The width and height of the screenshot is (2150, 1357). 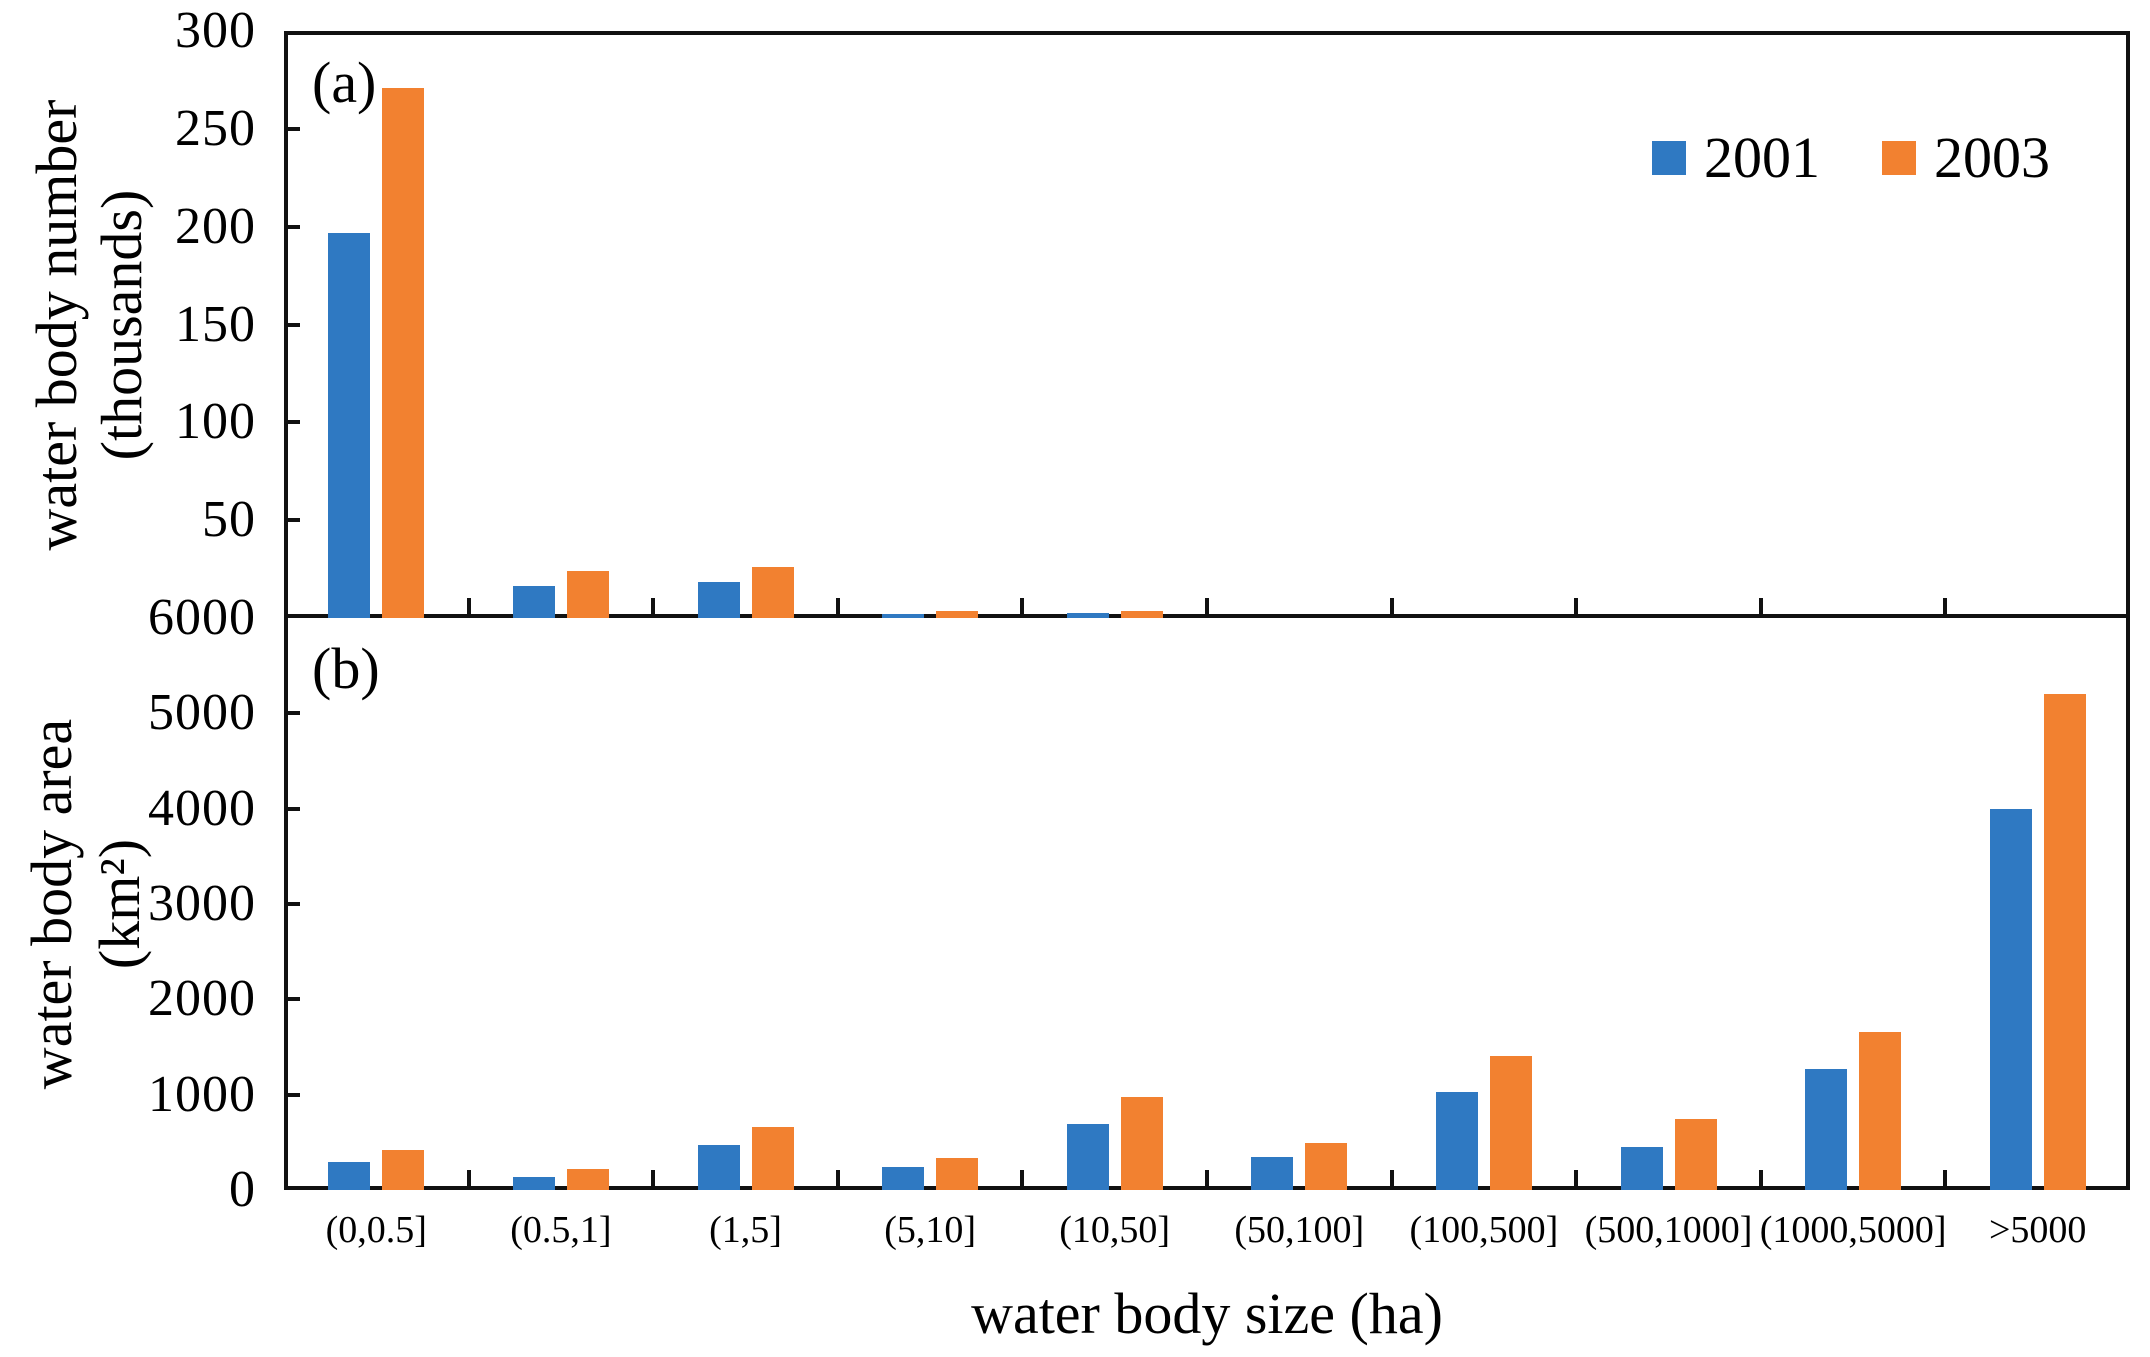 I want to click on x-category-label-9: >5000, so click(x=2037, y=1230).